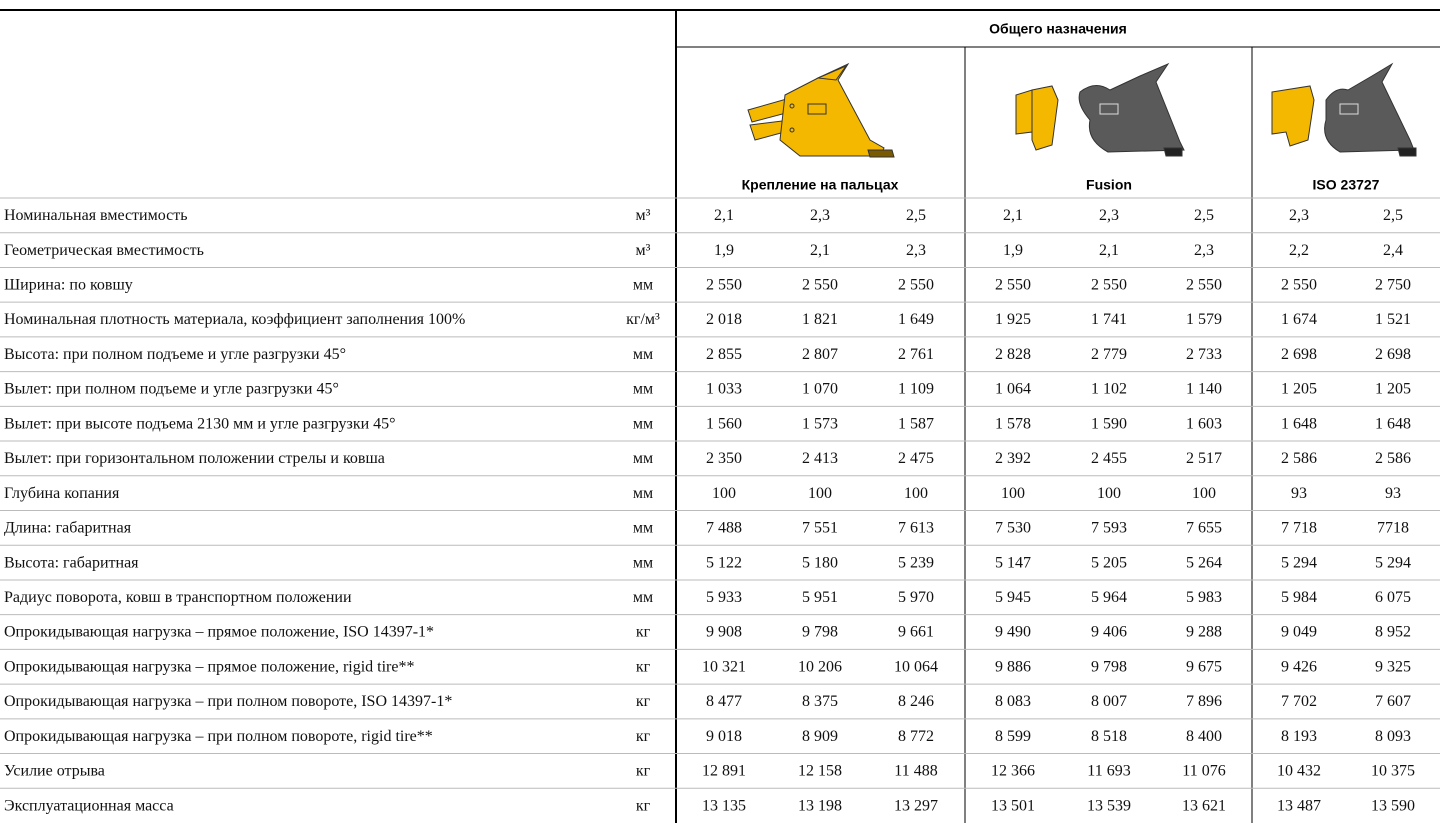  I want to click on cell-value: 2 779, so click(1109, 354).